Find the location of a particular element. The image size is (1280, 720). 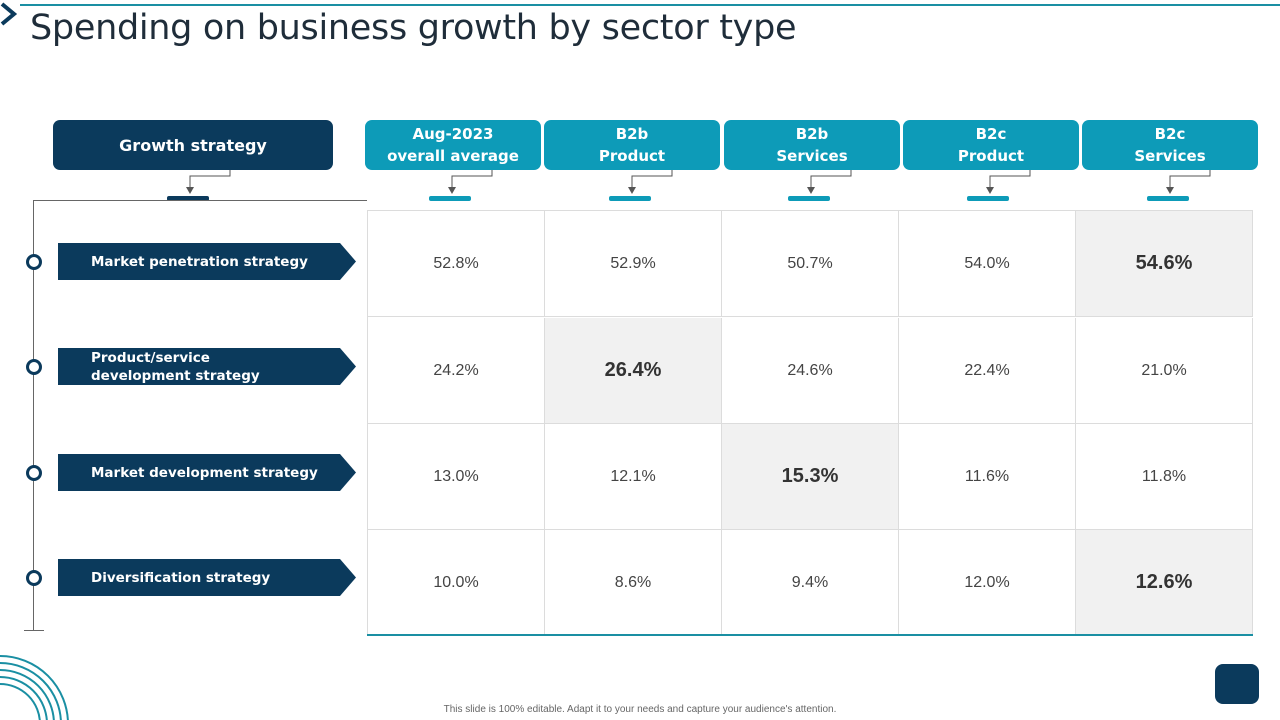

growth-strategy-header: Growth strategy is located at coordinates (193, 145).